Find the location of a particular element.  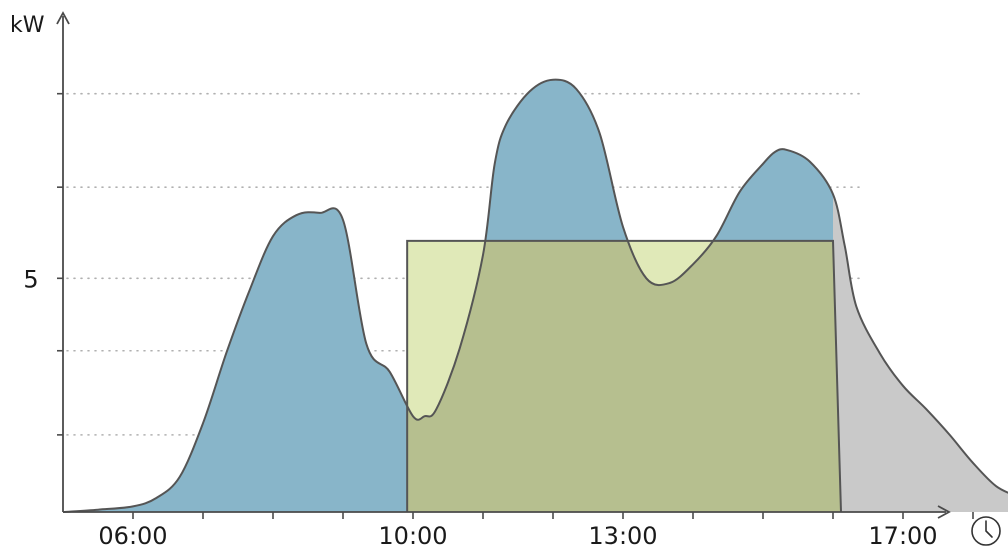

x-tick-label: 17:00 is located at coordinates (902, 536).